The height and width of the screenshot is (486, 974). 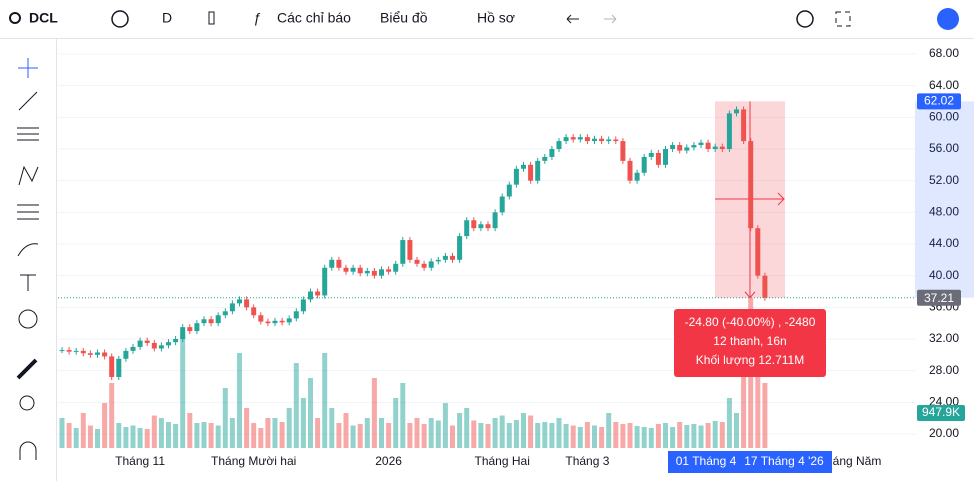 I want to click on magnet-tool, so click(x=28, y=450).